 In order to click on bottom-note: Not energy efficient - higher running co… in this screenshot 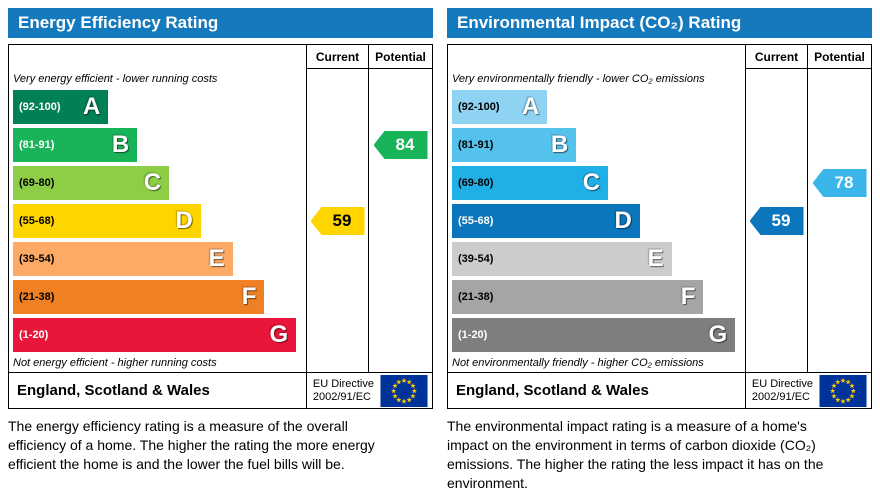, I will do `click(115, 363)`.